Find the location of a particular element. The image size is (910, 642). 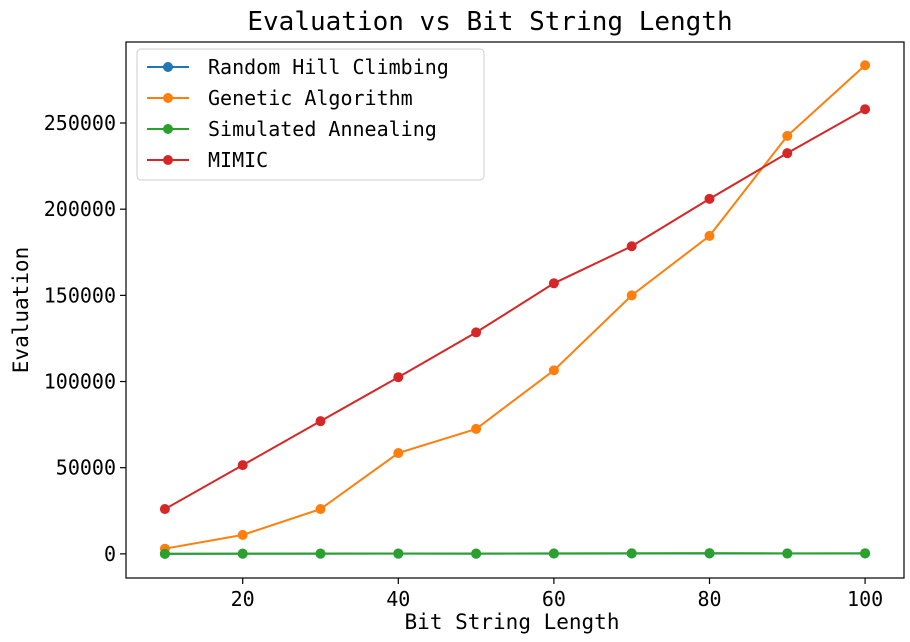

x-axis-ticks: 20 40 60 80 100 is located at coordinates (557, 594).